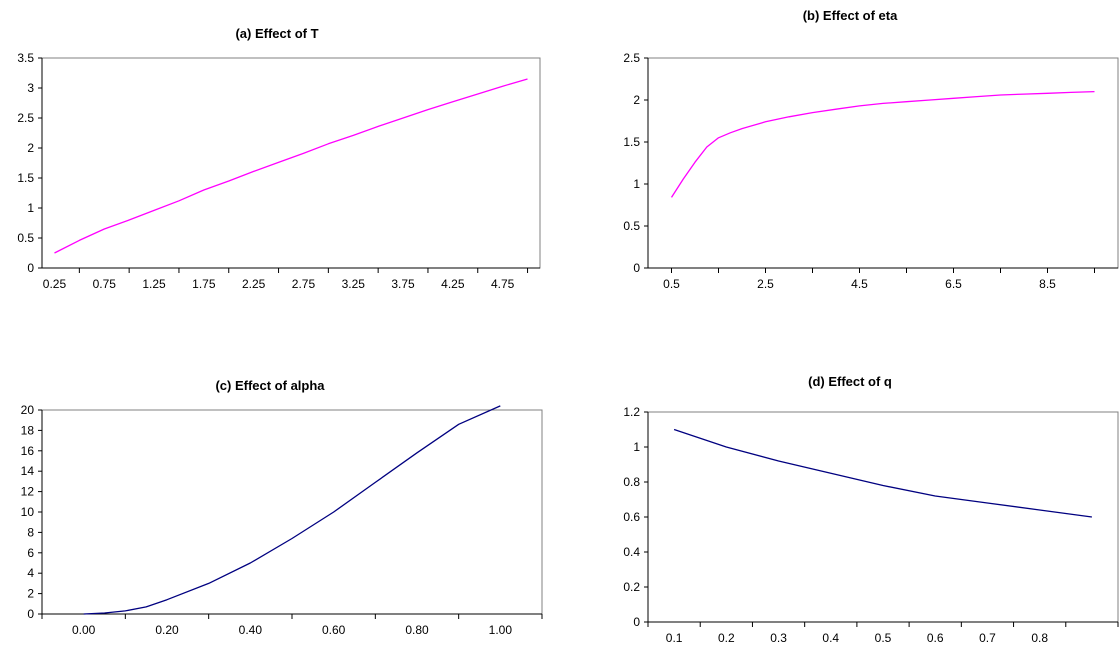  I want to click on x-tick-label: 0.7, so click(987, 638).